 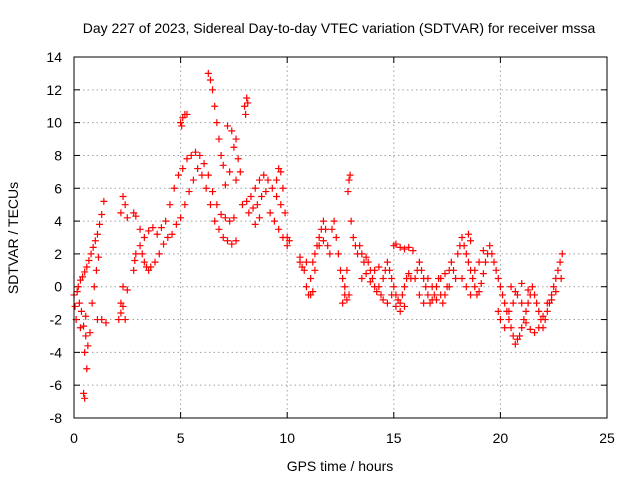 What do you see at coordinates (340, 466) in the screenshot?
I see `x-axis-label: GPS time / hours` at bounding box center [340, 466].